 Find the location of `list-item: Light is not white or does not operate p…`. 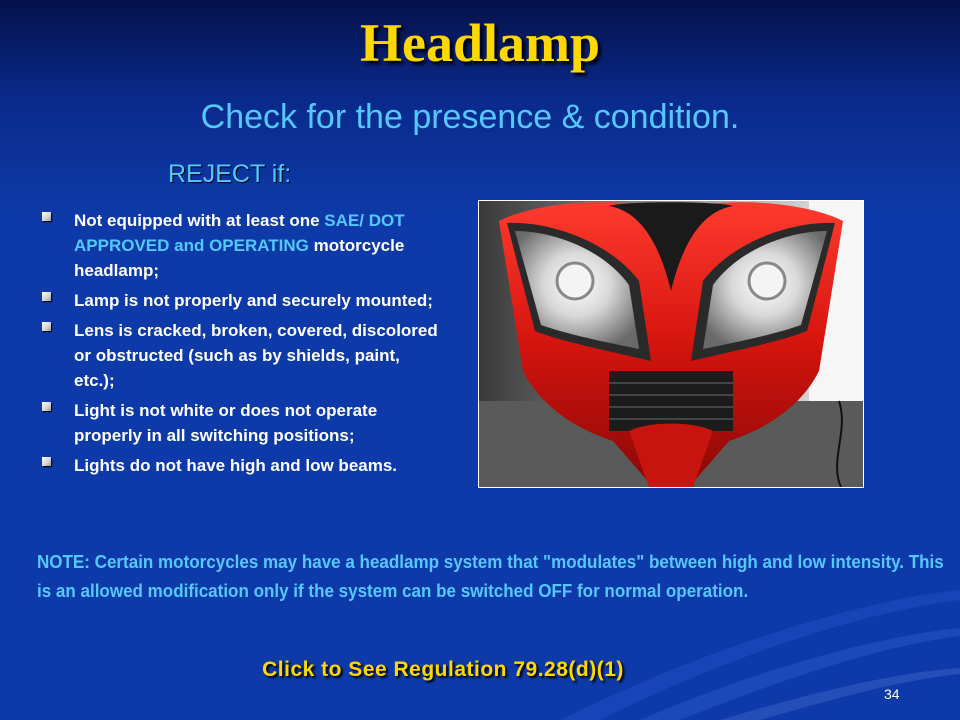

list-item: Light is not white or does not operate p… is located at coordinates (238, 423).